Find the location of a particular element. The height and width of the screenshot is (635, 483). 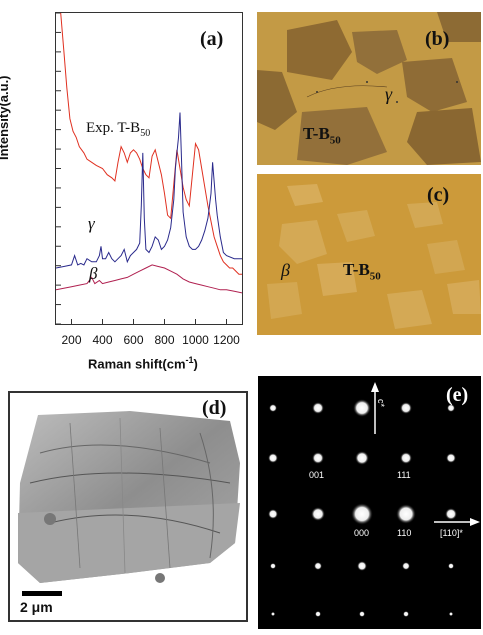

x-tick-label: 800 is located at coordinates (164, 340).